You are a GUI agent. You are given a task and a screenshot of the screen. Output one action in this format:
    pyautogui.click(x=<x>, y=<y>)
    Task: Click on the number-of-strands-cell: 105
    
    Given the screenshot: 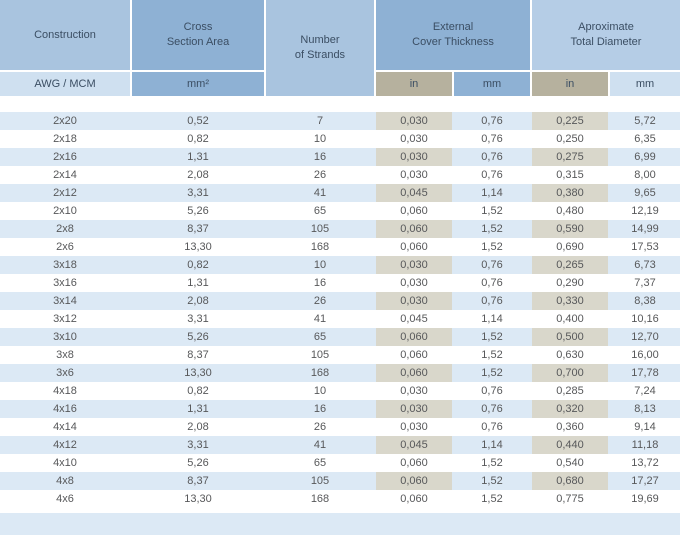 What is the action you would take?
    pyautogui.click(x=320, y=355)
    